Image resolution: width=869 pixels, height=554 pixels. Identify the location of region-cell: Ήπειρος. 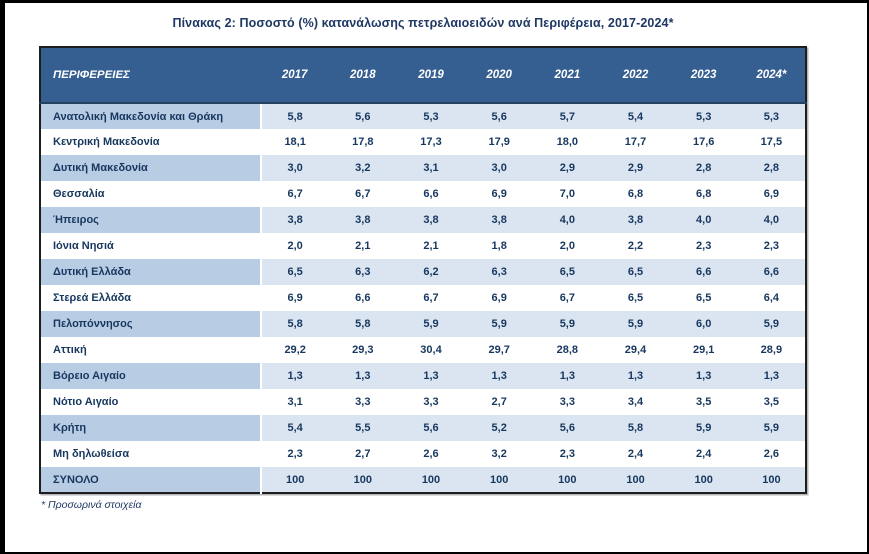
(151, 220).